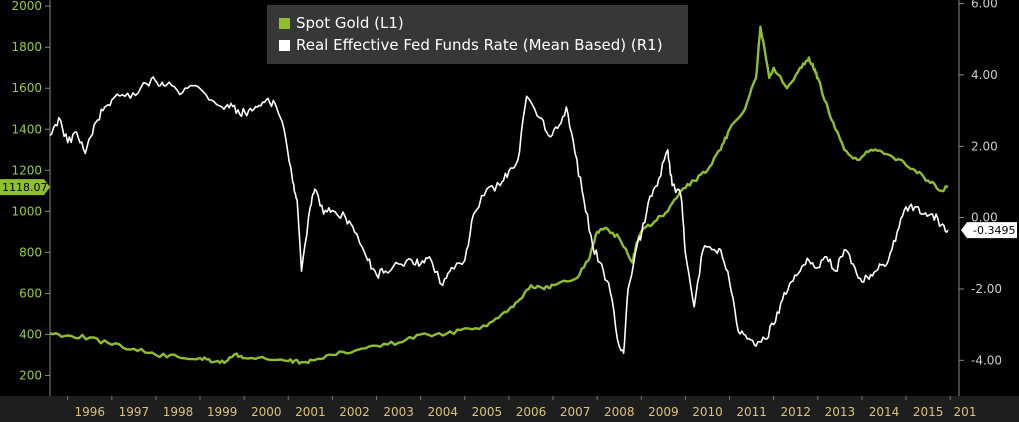 The image size is (1019, 422). I want to click on left-tick-label: 1800, so click(26, 47).